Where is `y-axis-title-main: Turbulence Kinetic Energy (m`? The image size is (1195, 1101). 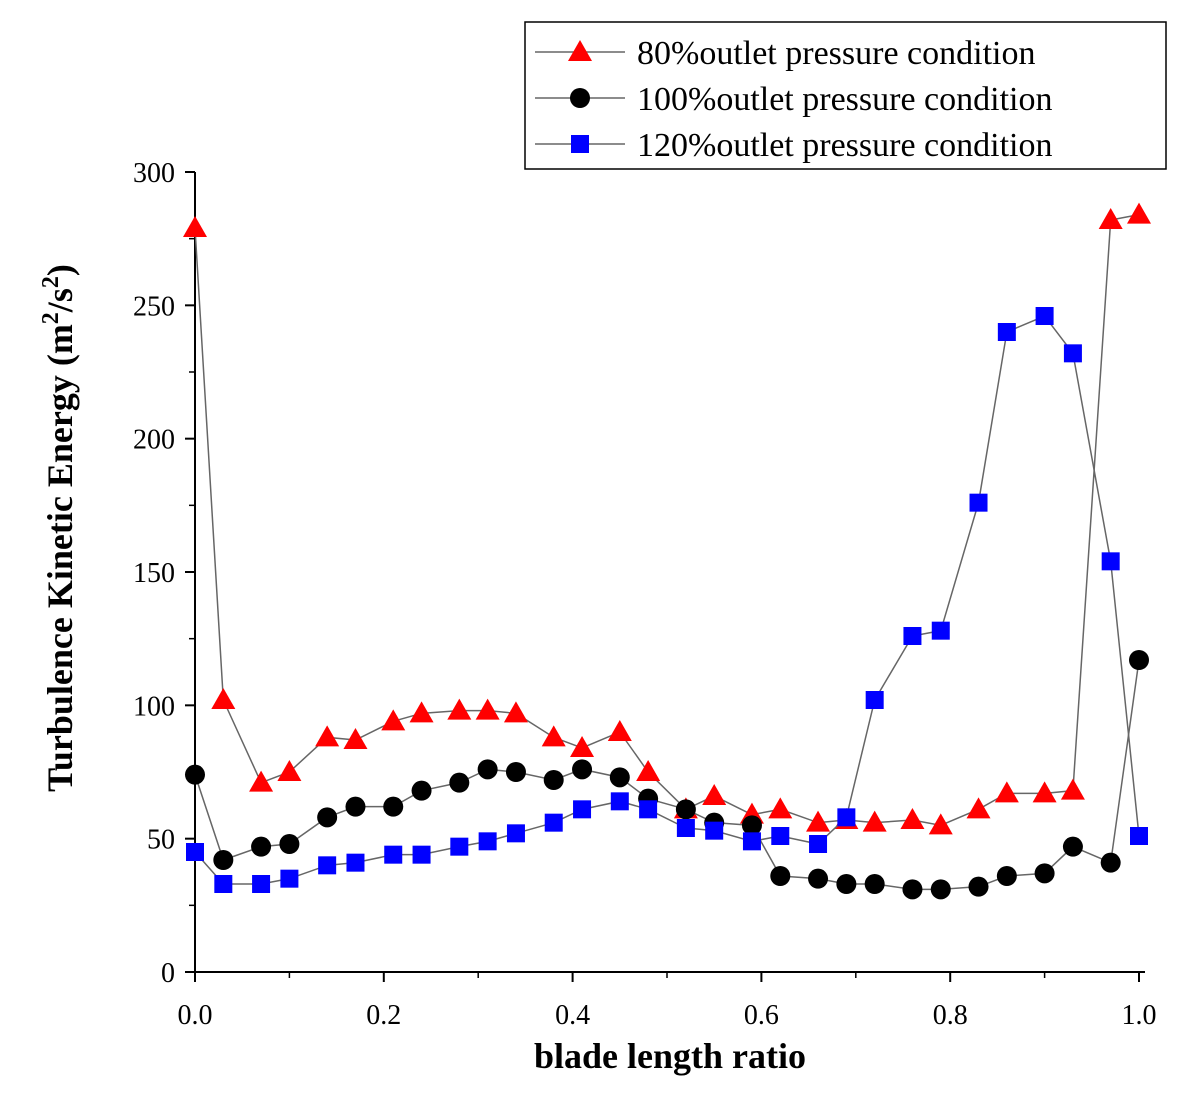
y-axis-title-main: Turbulence Kinetic Energy (m is located at coordinates (60, 558).